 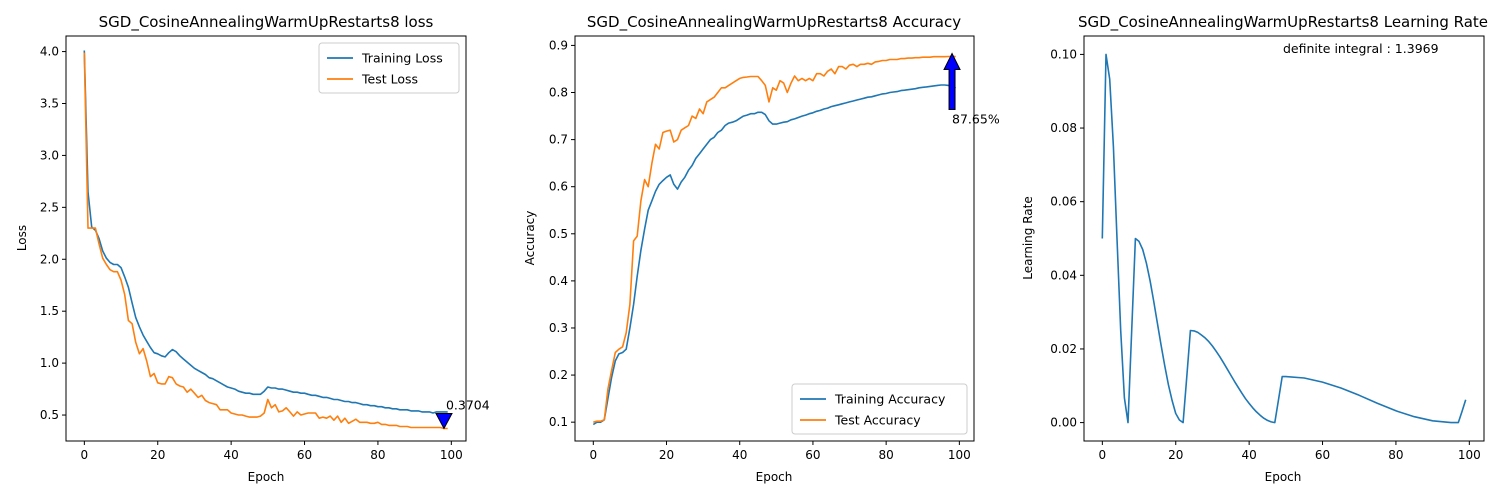 What do you see at coordinates (1248, 455) in the screenshot?
I see `learning-rate-x-tick-label: 40` at bounding box center [1248, 455].